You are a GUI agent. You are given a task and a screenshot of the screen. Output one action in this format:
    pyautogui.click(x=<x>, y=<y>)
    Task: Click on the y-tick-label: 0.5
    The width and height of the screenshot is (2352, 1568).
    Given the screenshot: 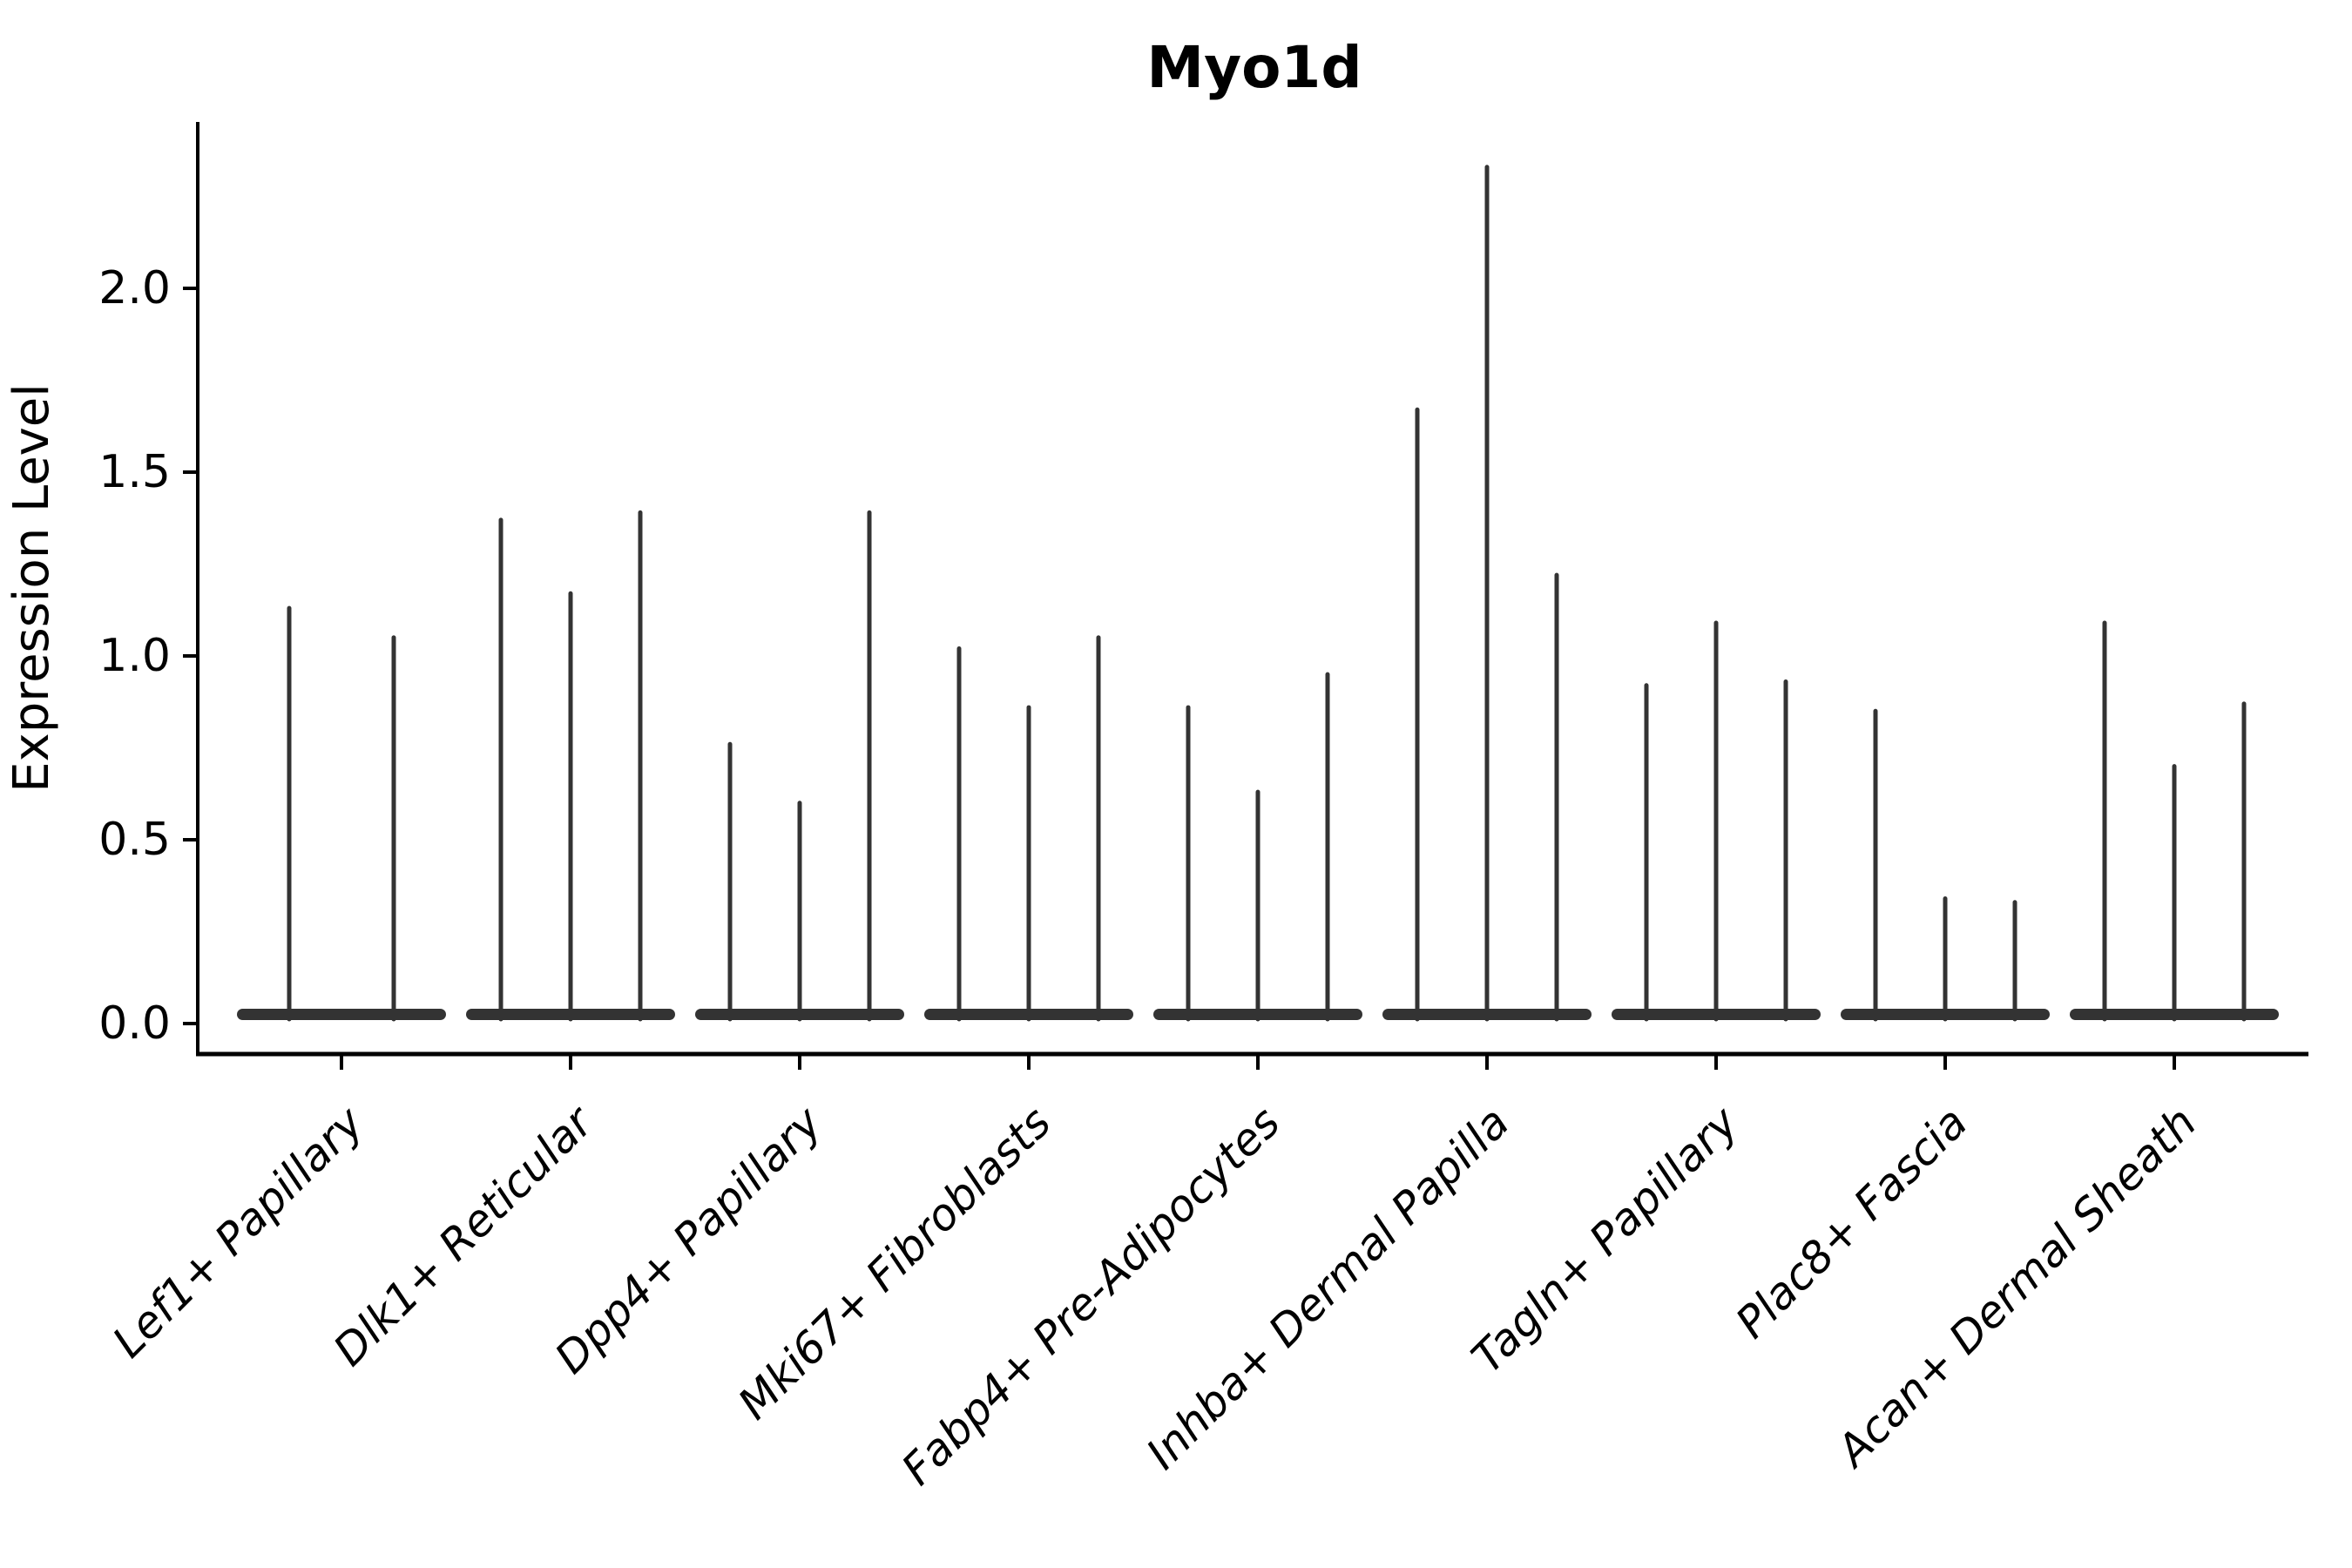 What is the action you would take?
    pyautogui.click(x=134, y=840)
    